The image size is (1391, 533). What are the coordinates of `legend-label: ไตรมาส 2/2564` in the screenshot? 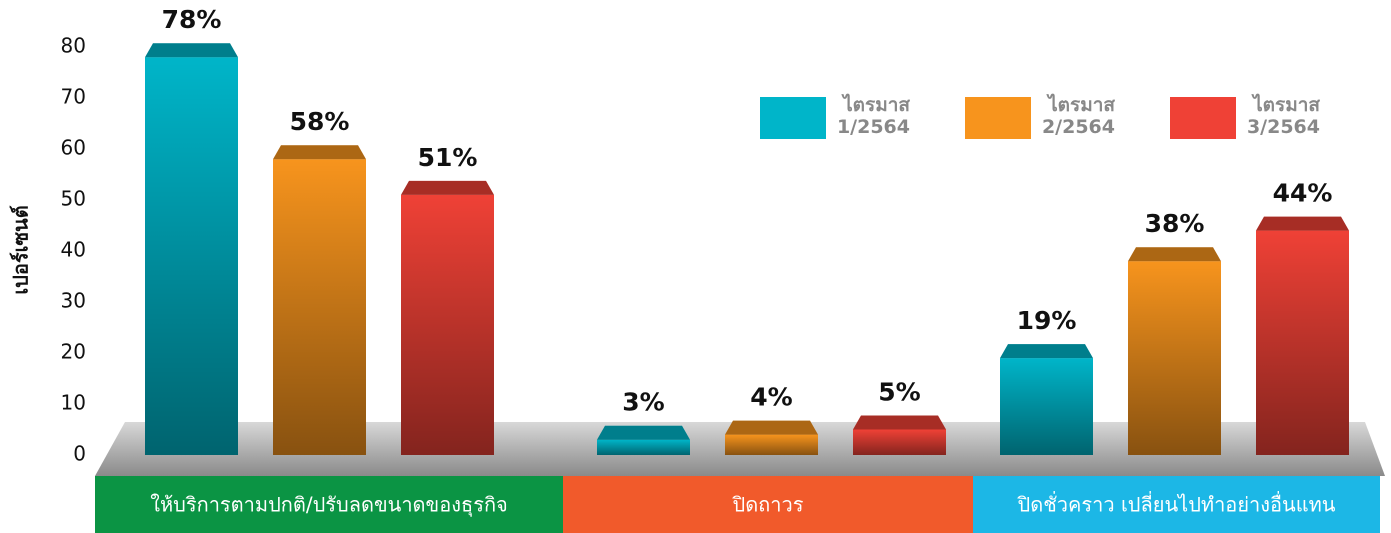 It's located at (1078, 116).